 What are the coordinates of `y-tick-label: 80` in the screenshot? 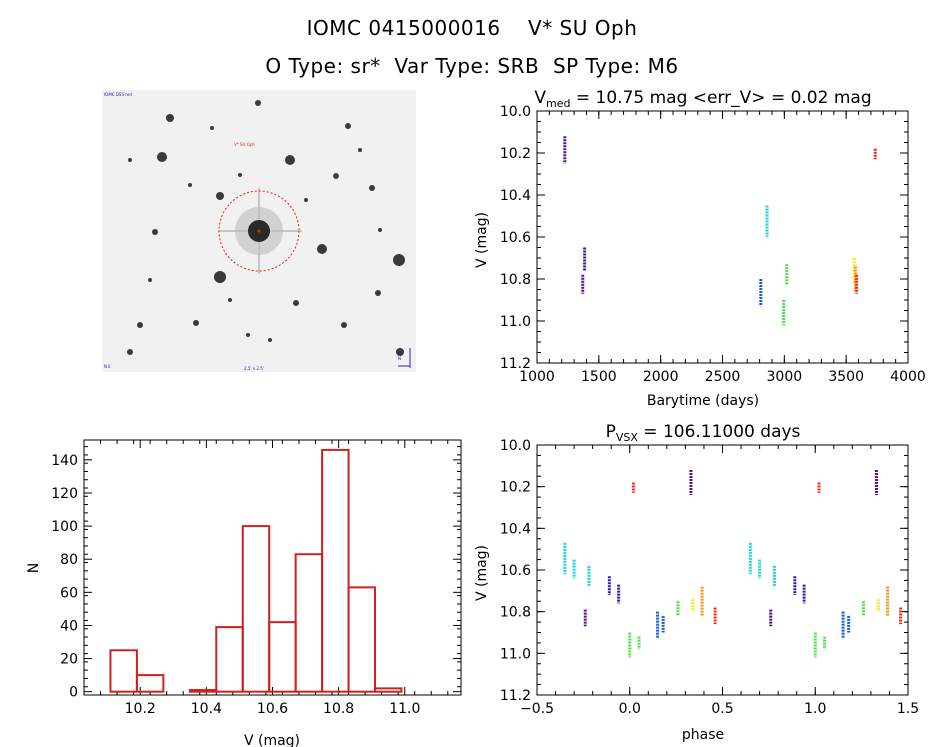 It's located at (69, 560).